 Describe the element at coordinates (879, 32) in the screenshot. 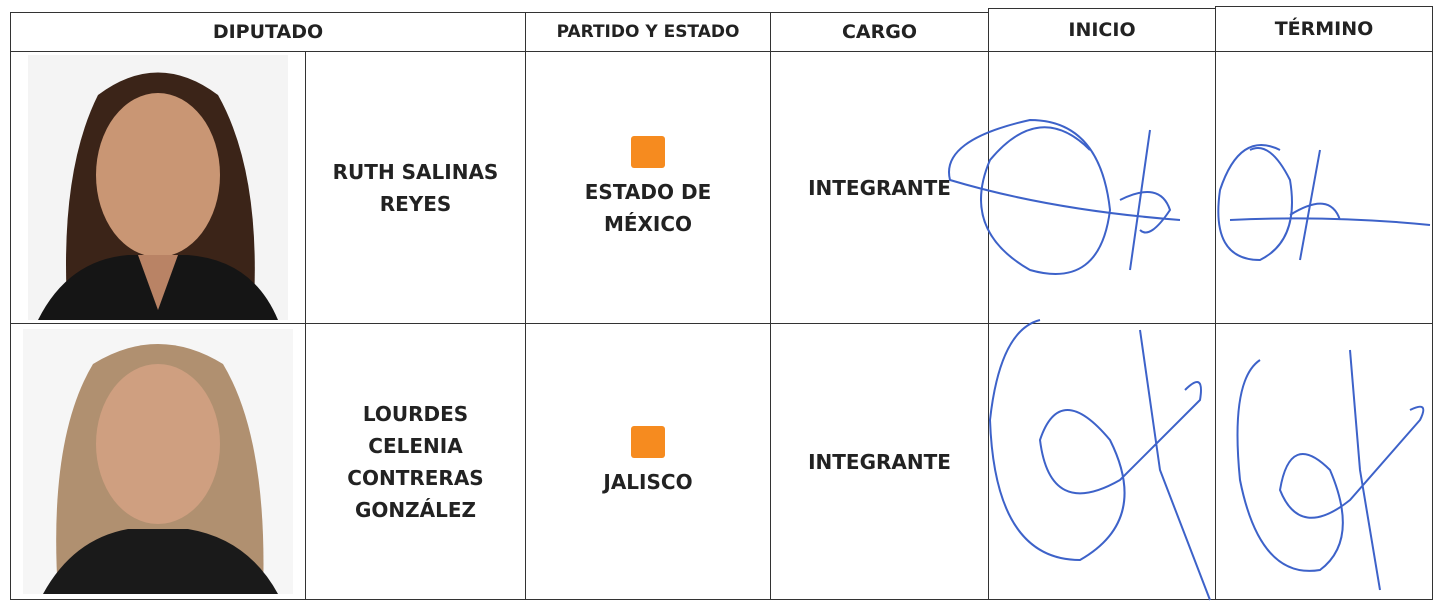

I see `header-cell: CARGO` at that location.